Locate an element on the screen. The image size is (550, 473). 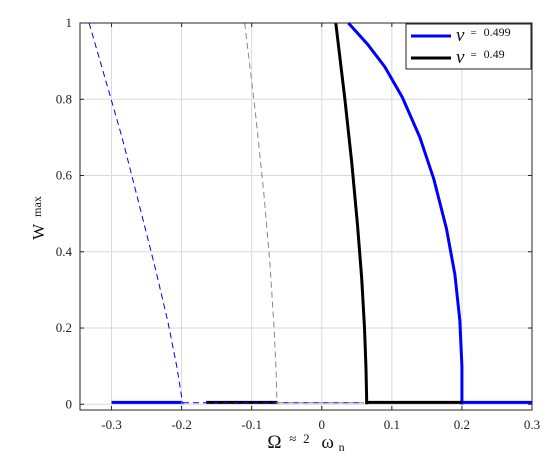
x-tick-label: -0.3 is located at coordinates (111, 424).